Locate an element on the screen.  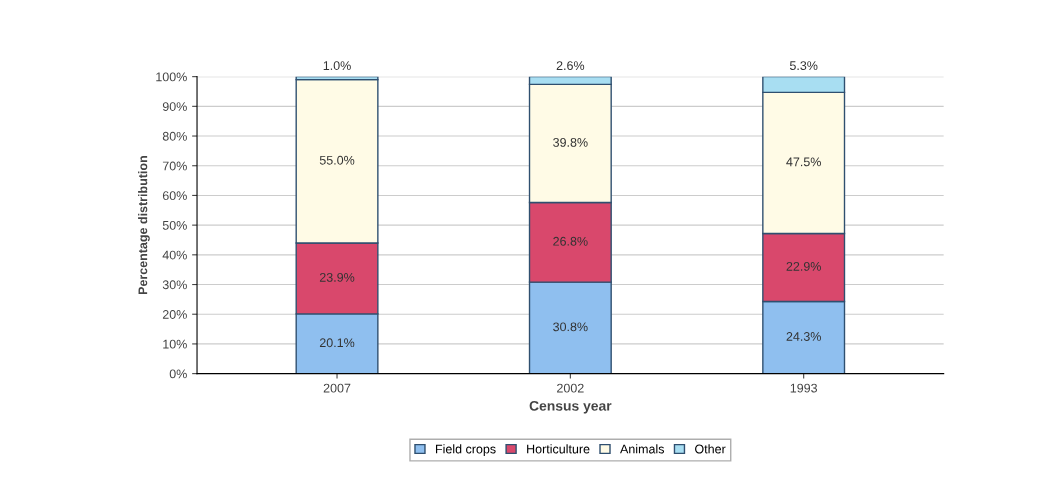
data-label: 24.3% is located at coordinates (803, 336).